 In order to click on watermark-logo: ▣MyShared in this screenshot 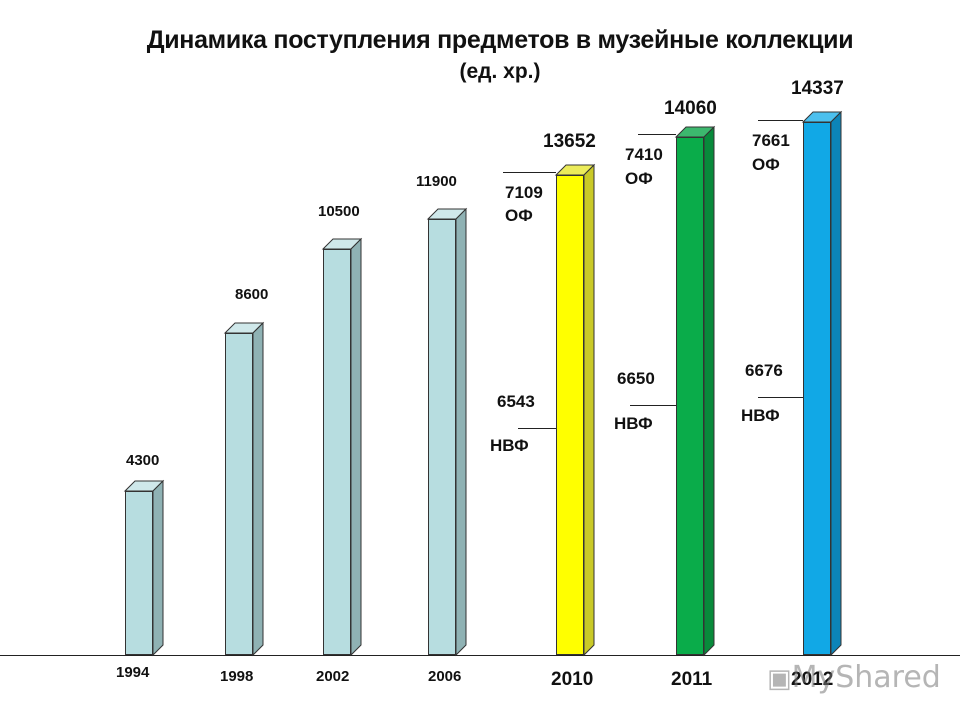, I will do `click(854, 677)`.